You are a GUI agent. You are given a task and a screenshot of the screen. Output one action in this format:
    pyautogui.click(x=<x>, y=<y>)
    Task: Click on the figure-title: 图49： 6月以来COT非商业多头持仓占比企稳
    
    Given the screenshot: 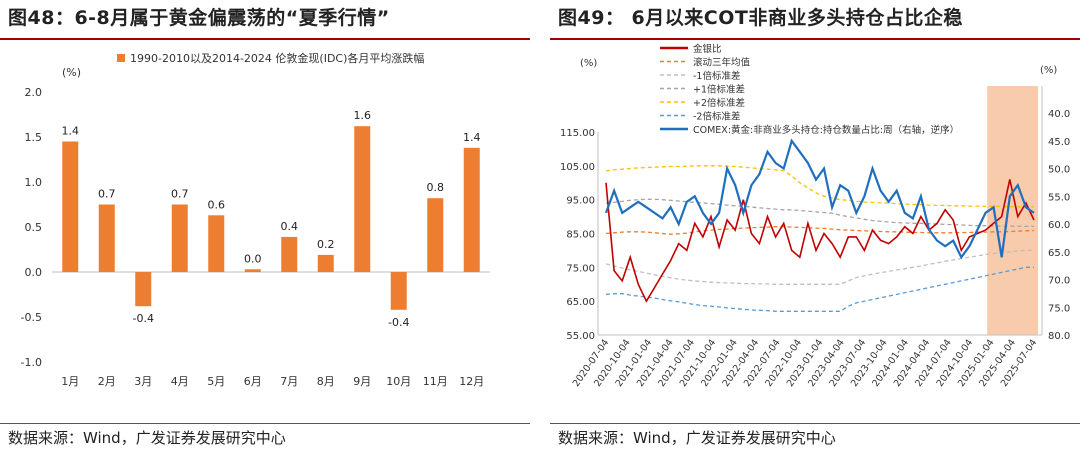 What is the action you would take?
    pyautogui.click(x=760, y=18)
    